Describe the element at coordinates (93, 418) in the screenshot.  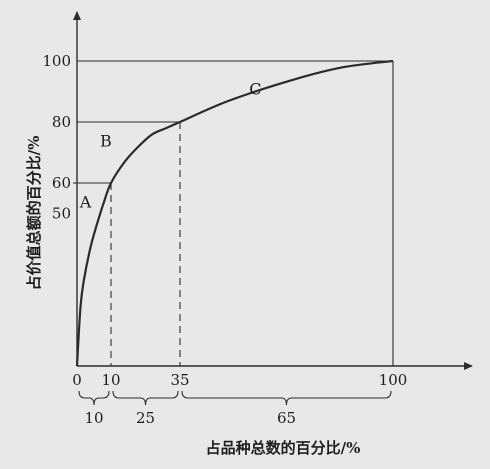
I see `zone-width-A: 10` at that location.